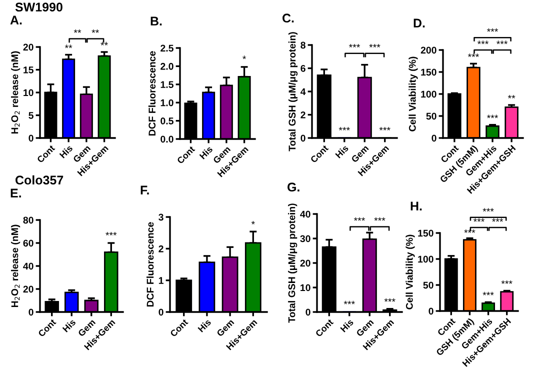  Describe the element at coordinates (28, 220) in the screenshot. I see `y-tick-label: 80` at that location.